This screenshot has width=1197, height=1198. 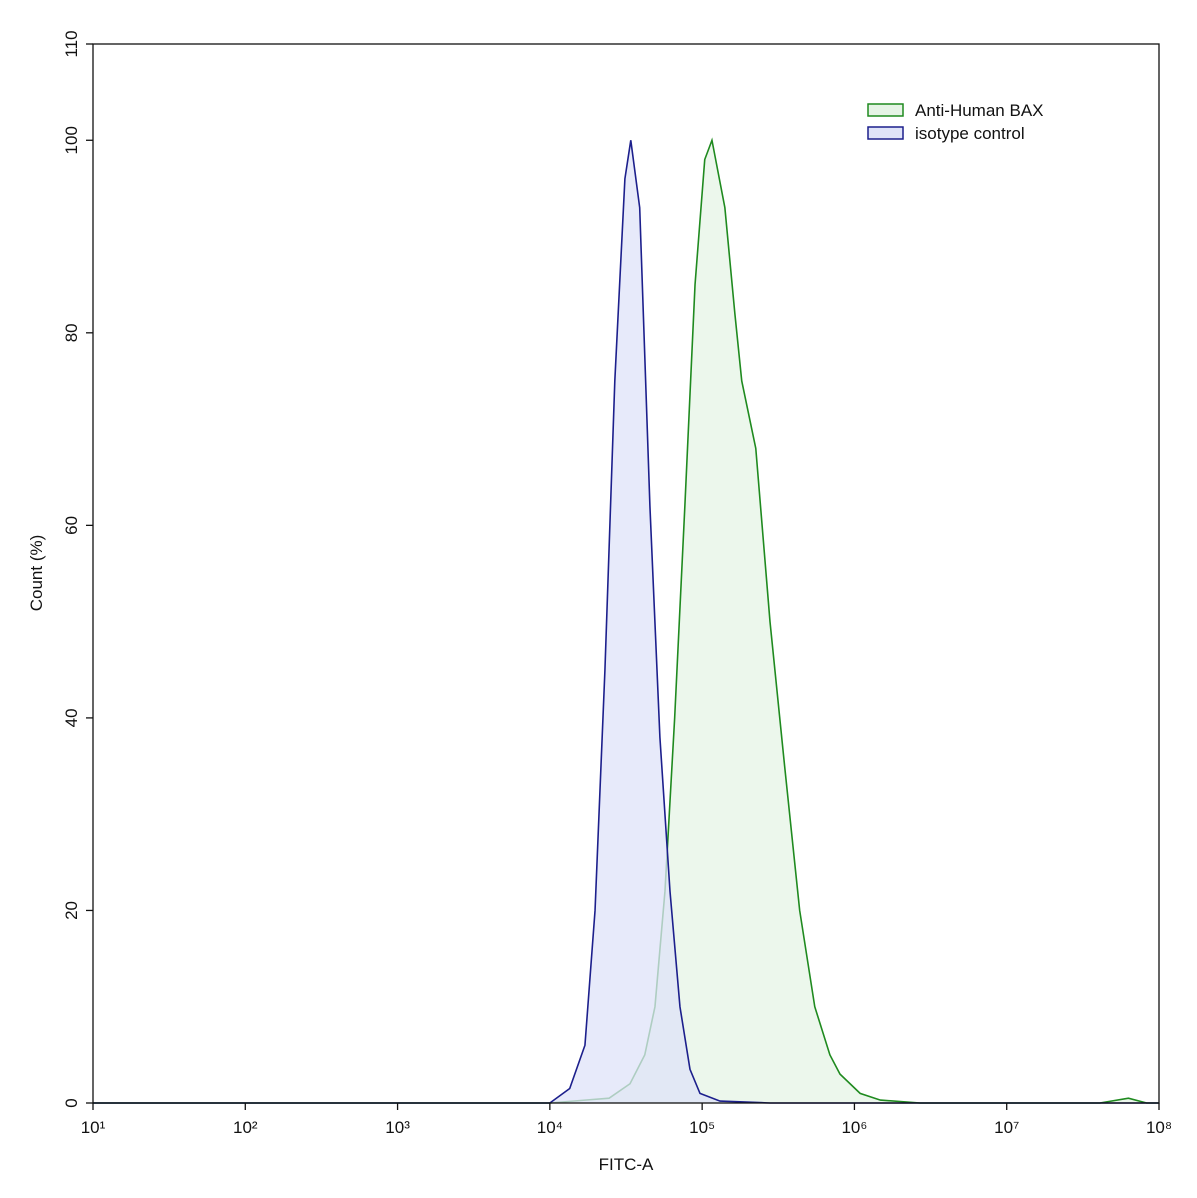 I want to click on x-tick-label: 10⁶, so click(x=854, y=1127).